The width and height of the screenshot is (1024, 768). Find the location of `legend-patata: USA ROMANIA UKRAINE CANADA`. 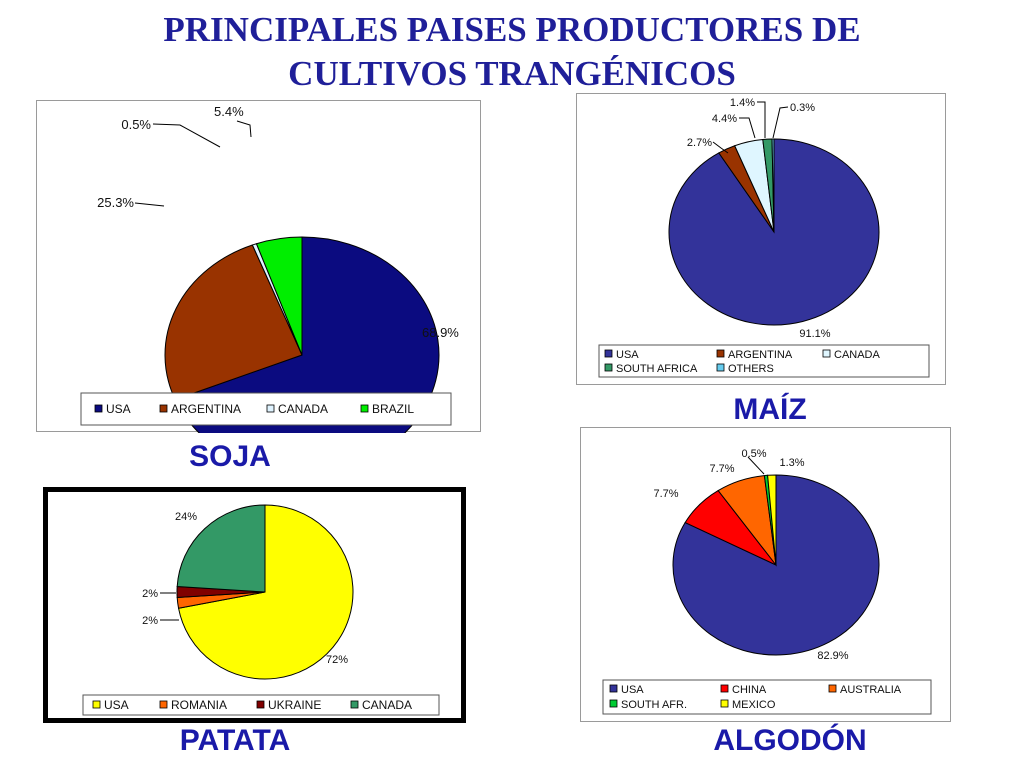

legend-patata: USA ROMANIA UKRAINE CANADA is located at coordinates (261, 705).